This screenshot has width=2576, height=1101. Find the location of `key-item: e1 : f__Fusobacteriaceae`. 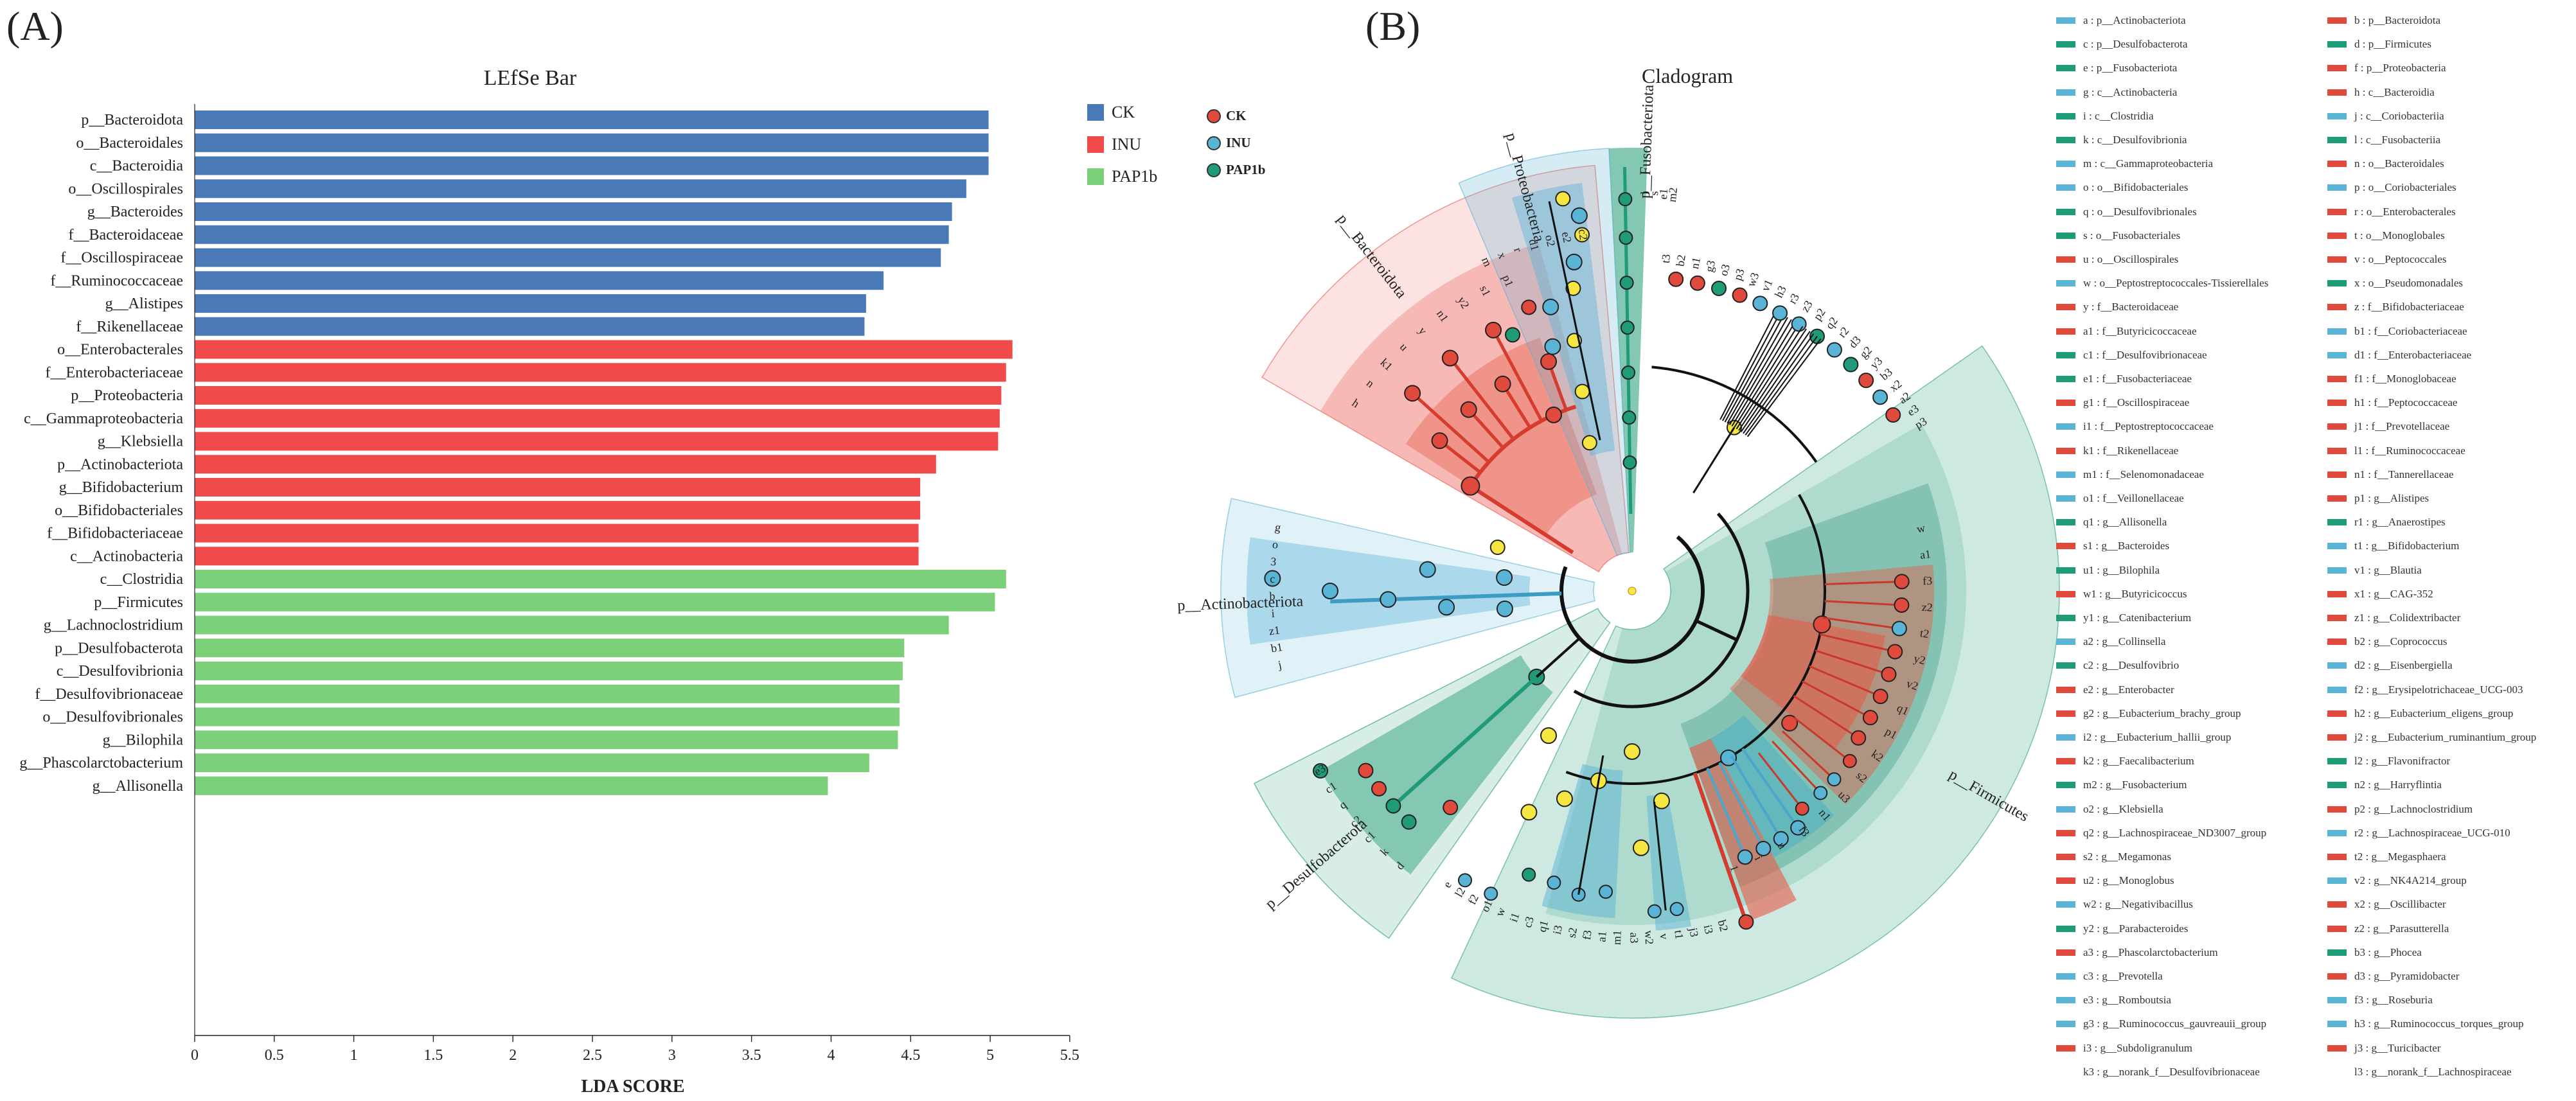

key-item: e1 : f__Fusobacteriaceae is located at coordinates (2124, 379).